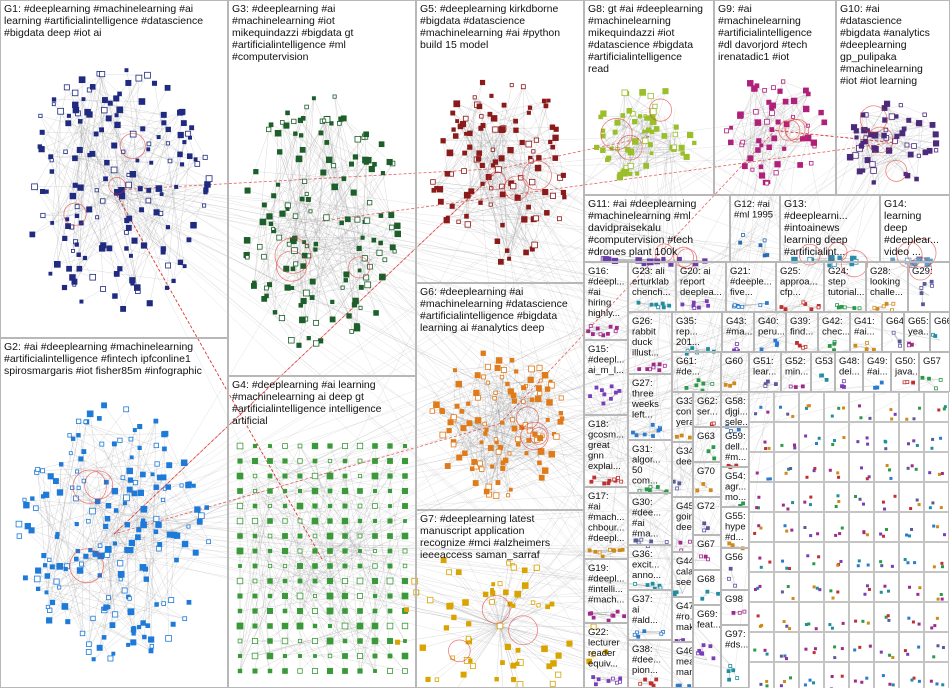 The width and height of the screenshot is (950, 688). I want to click on label-line: lecturer, so click(604, 643).